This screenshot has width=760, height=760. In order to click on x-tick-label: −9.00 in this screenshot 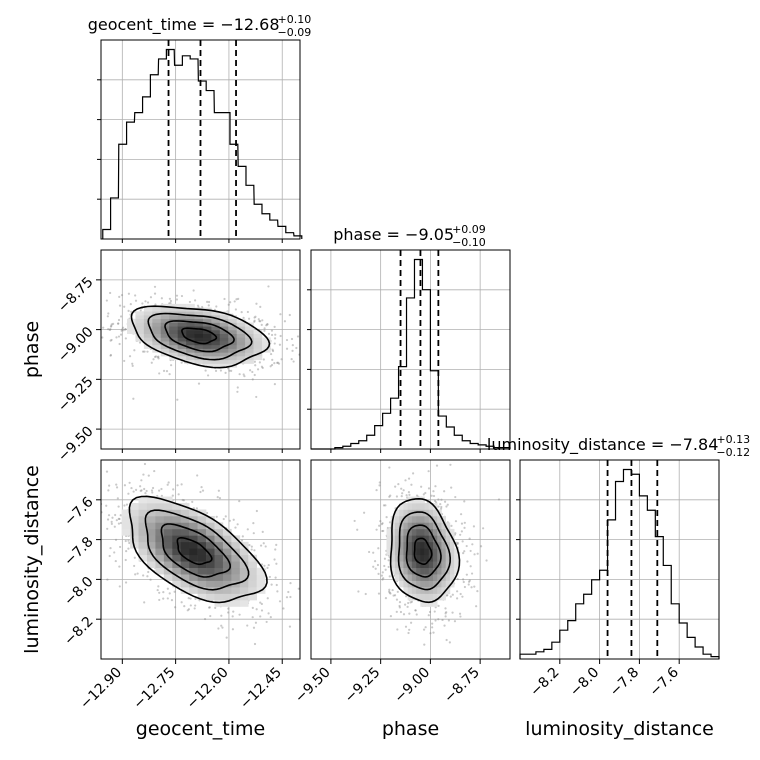, I will do `click(413, 686)`.